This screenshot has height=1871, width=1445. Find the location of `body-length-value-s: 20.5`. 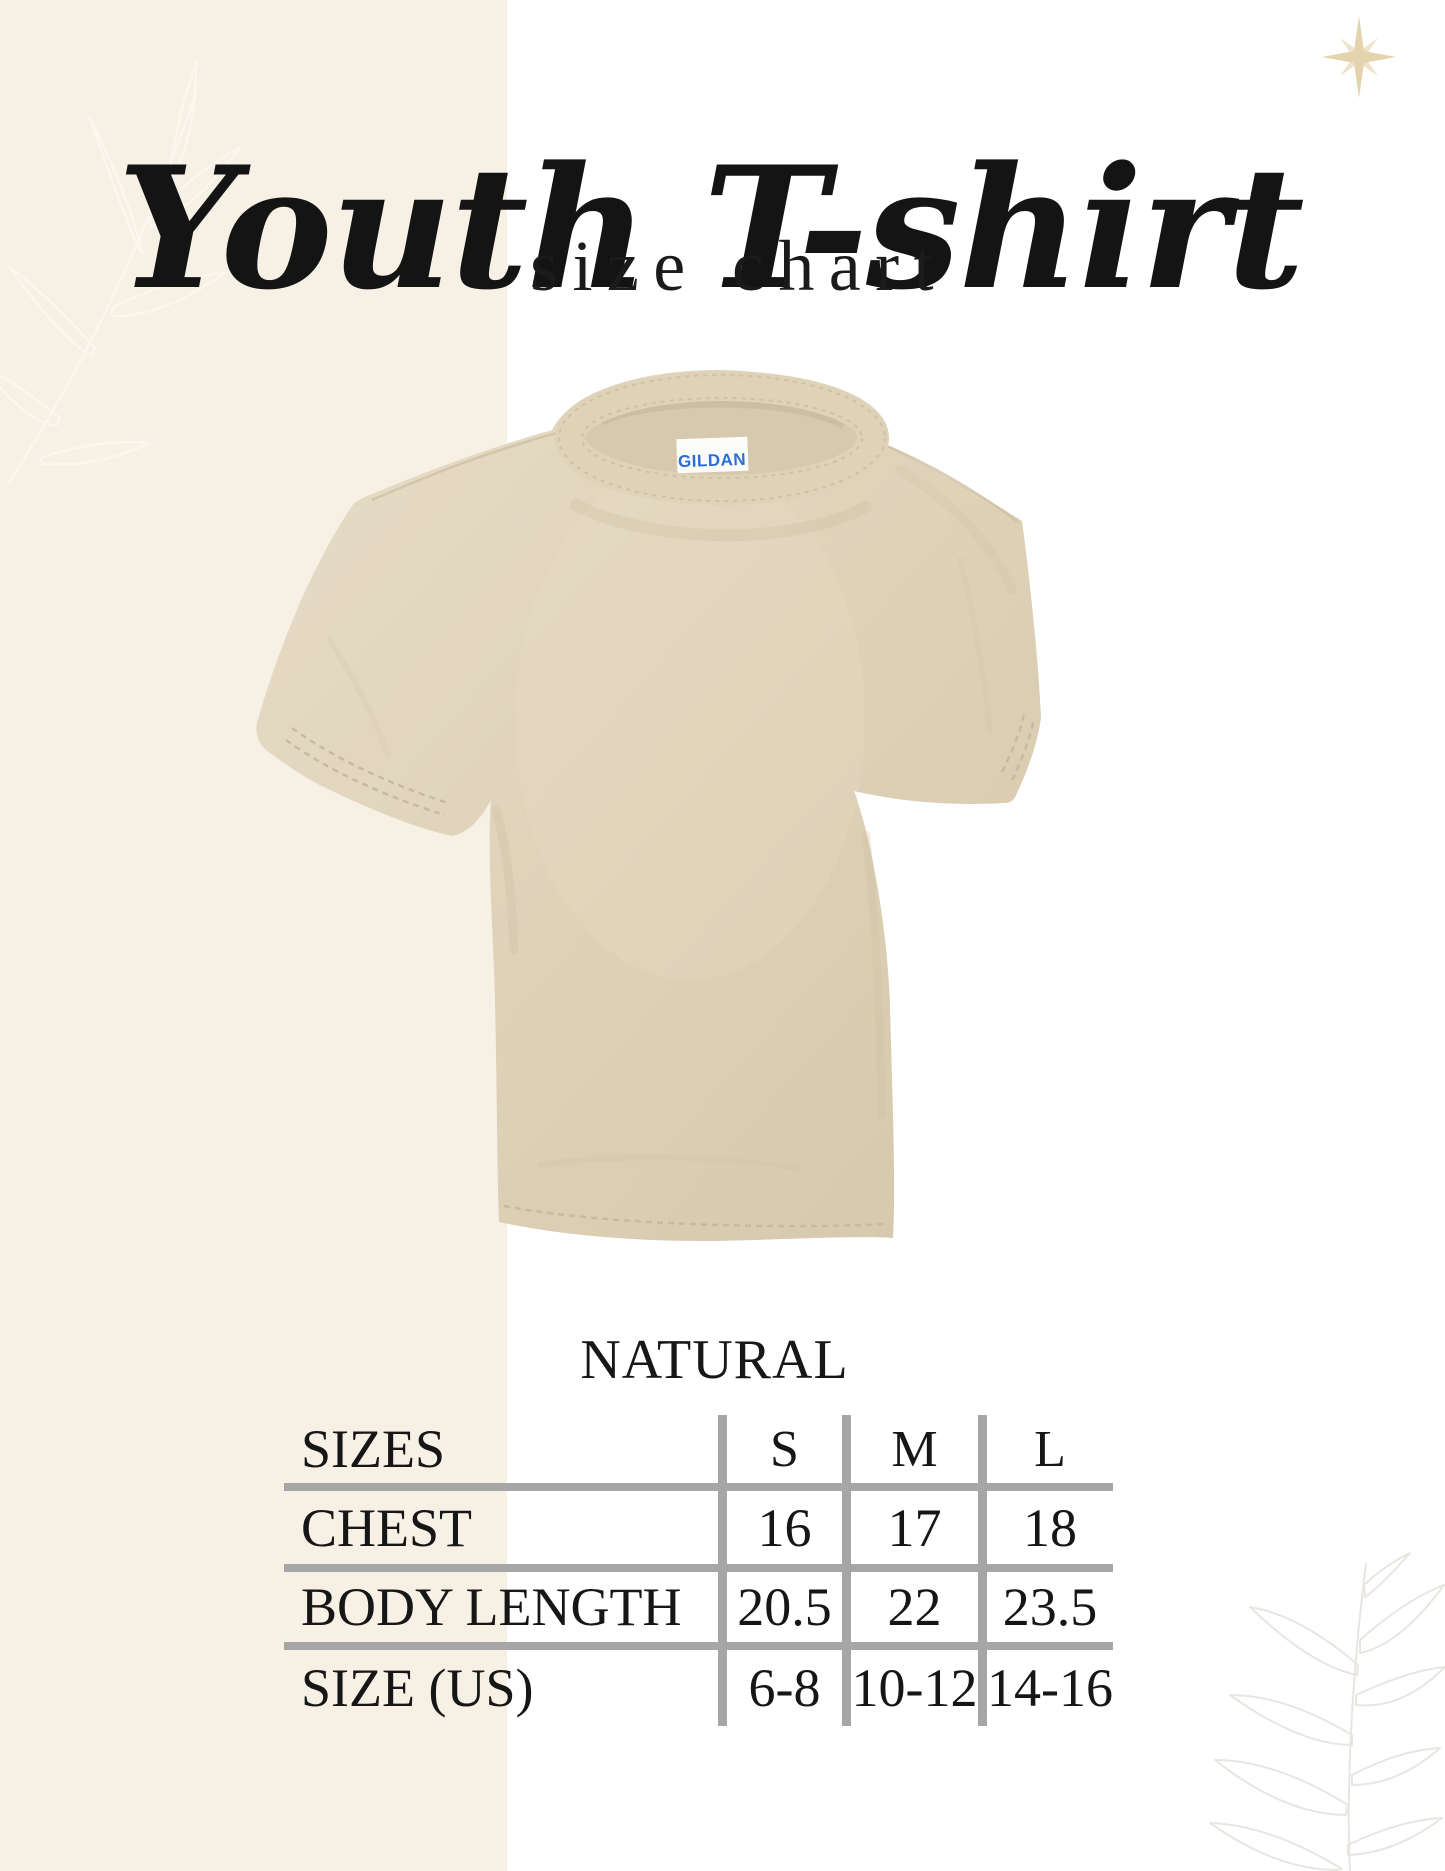

body-length-value-s: 20.5 is located at coordinates (784, 1607).